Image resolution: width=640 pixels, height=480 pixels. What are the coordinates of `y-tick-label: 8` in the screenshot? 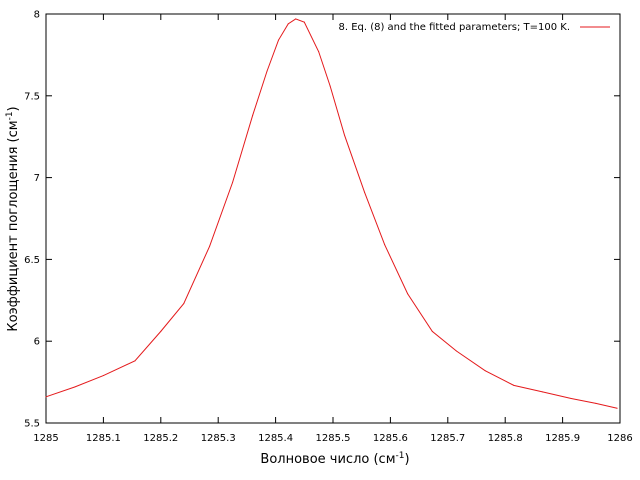 It's located at (37, 15).